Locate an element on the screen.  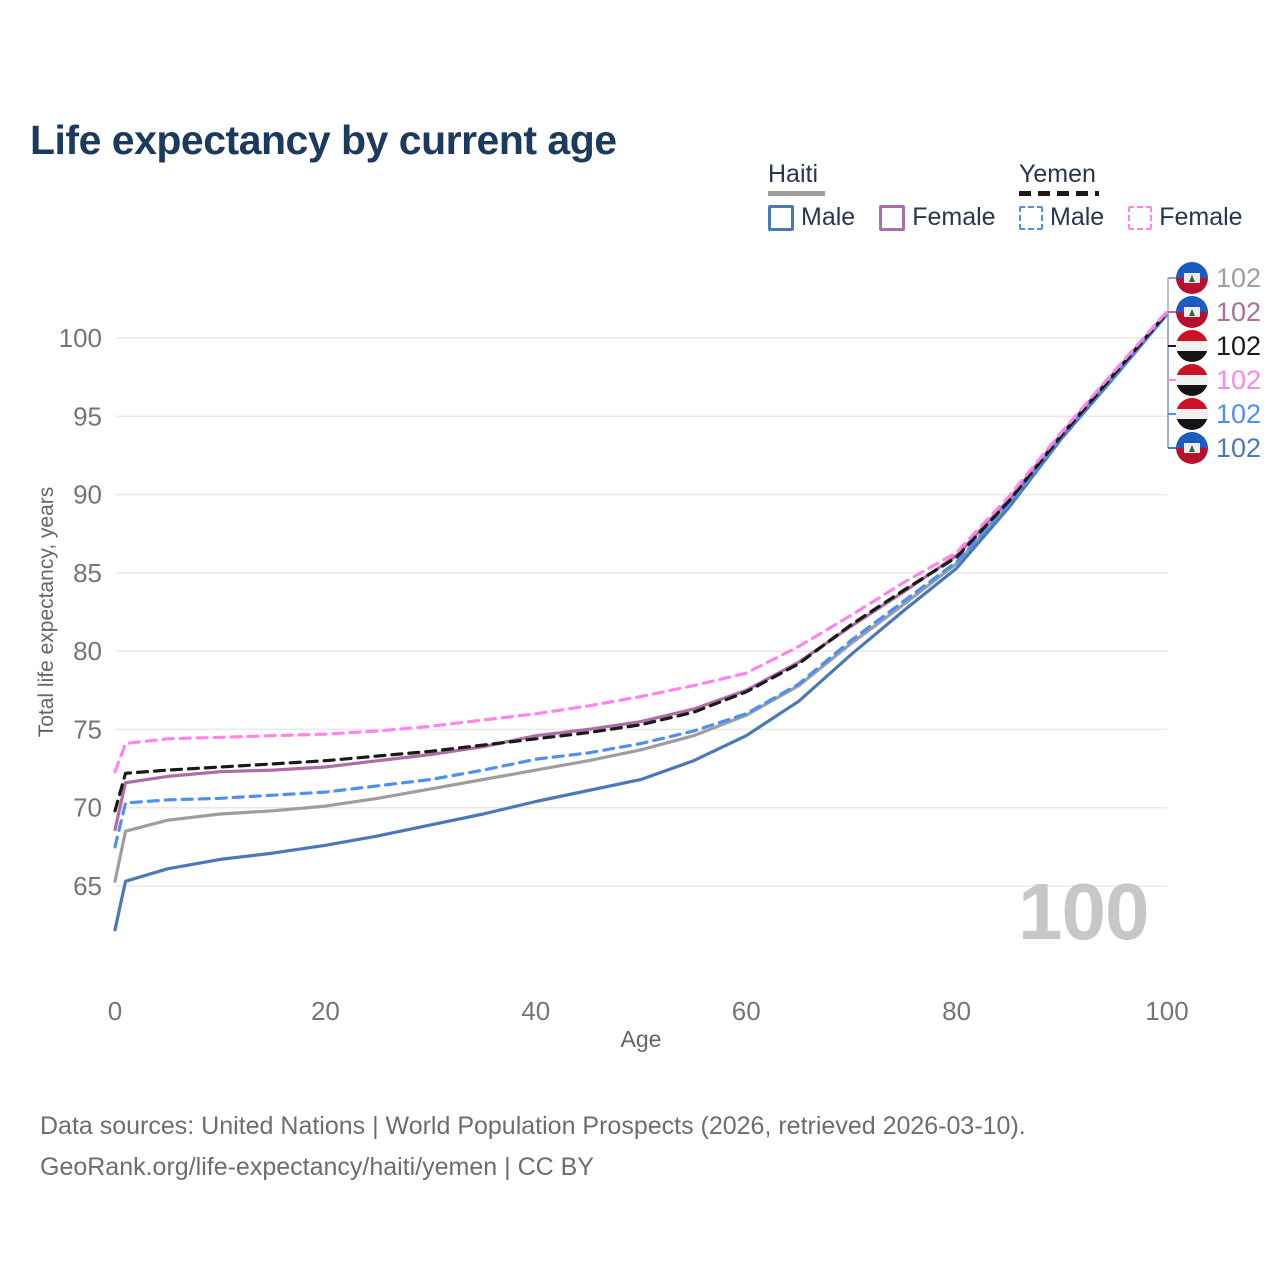
y-tick-label-80: 80 is located at coordinates (87, 651).